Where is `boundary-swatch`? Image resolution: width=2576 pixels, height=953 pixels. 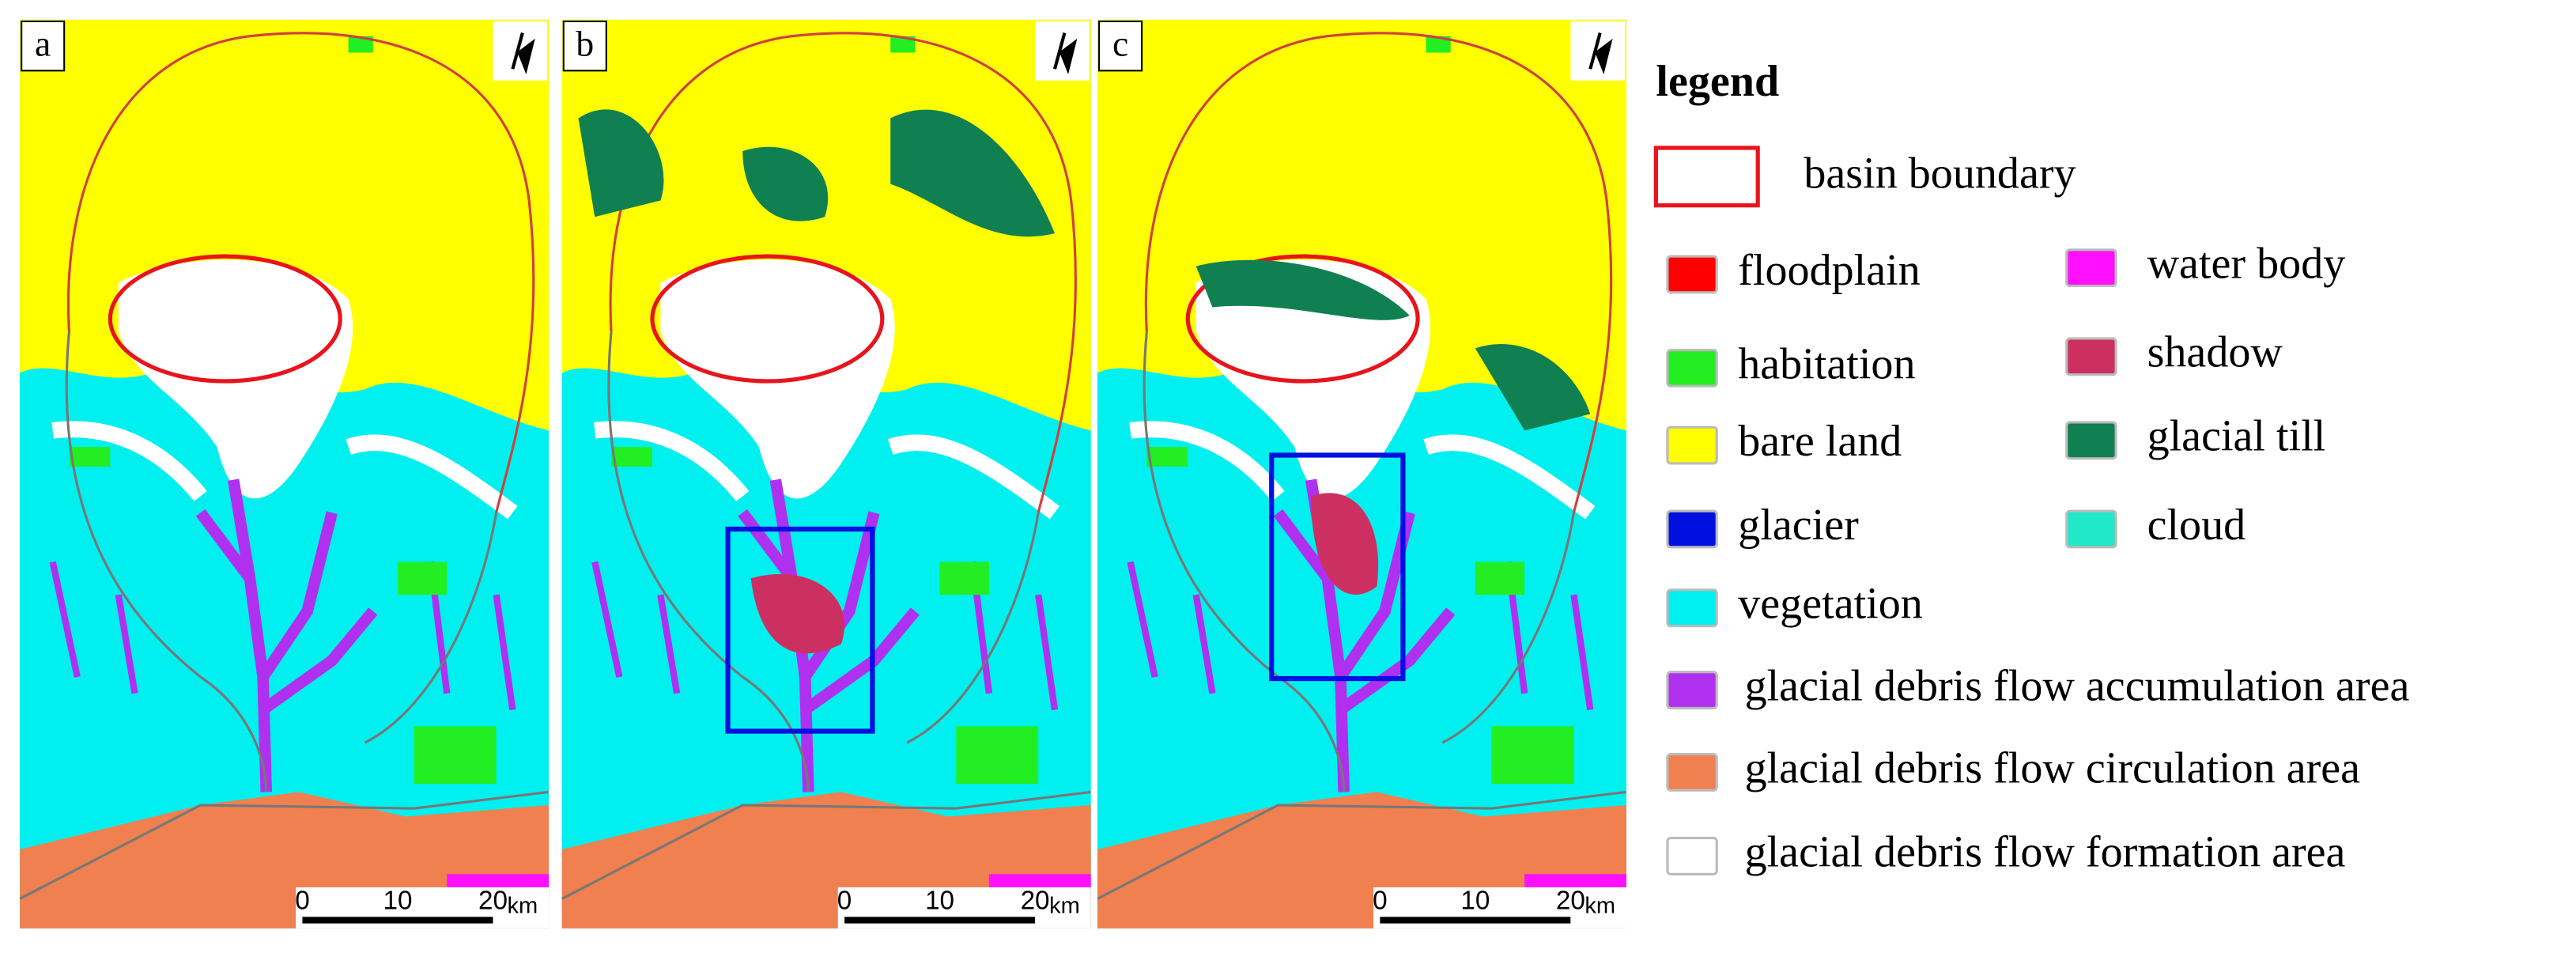
boundary-swatch is located at coordinates (1706, 177).